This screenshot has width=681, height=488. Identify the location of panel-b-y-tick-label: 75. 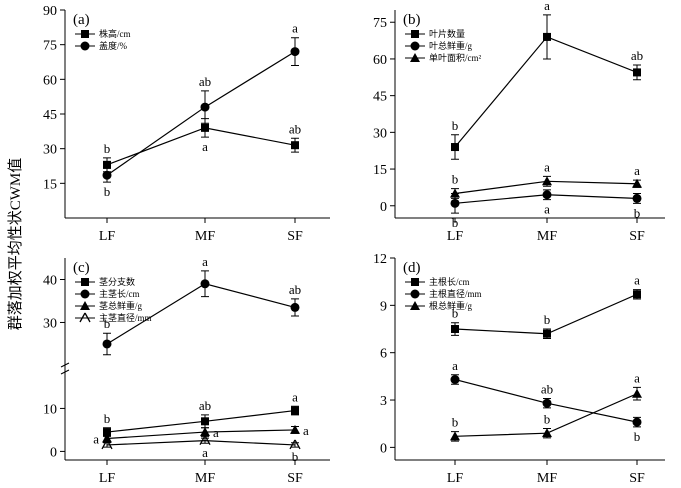
(380, 23).